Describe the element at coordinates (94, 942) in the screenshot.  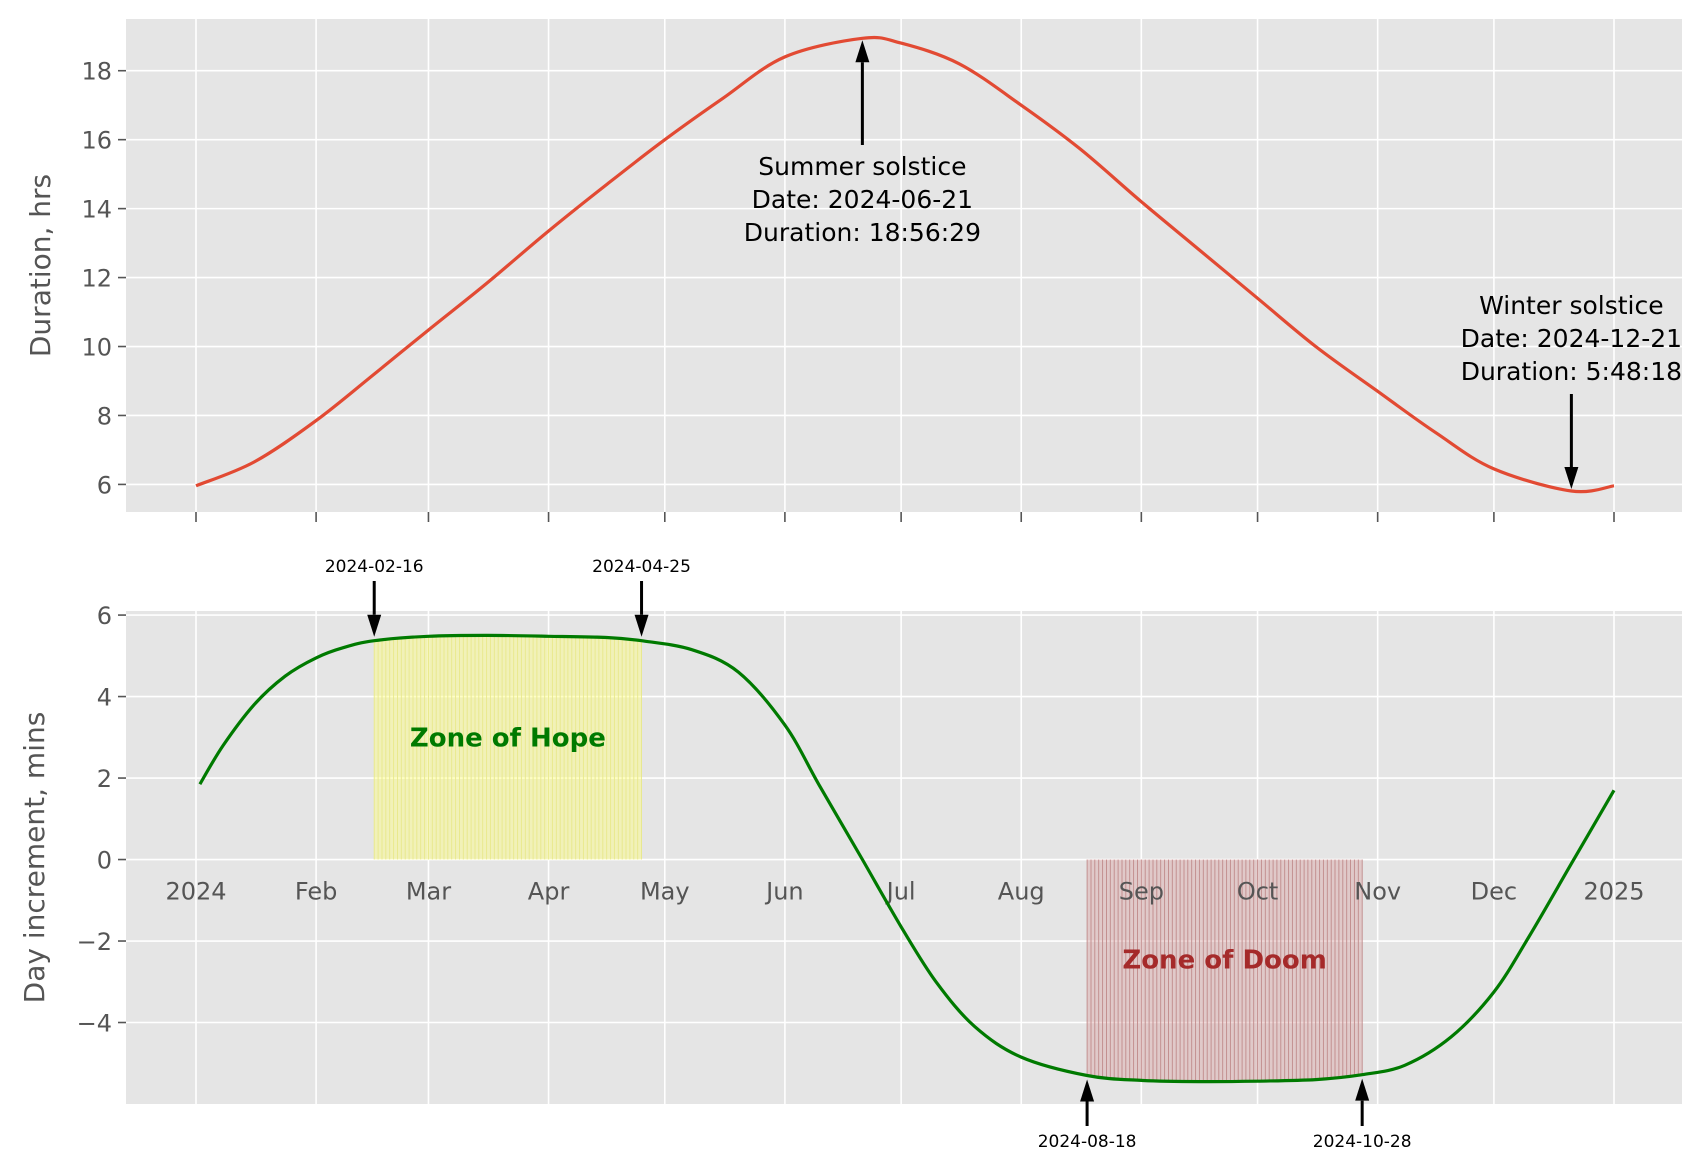
I see `increment-y-tick-label-4: −2` at that location.